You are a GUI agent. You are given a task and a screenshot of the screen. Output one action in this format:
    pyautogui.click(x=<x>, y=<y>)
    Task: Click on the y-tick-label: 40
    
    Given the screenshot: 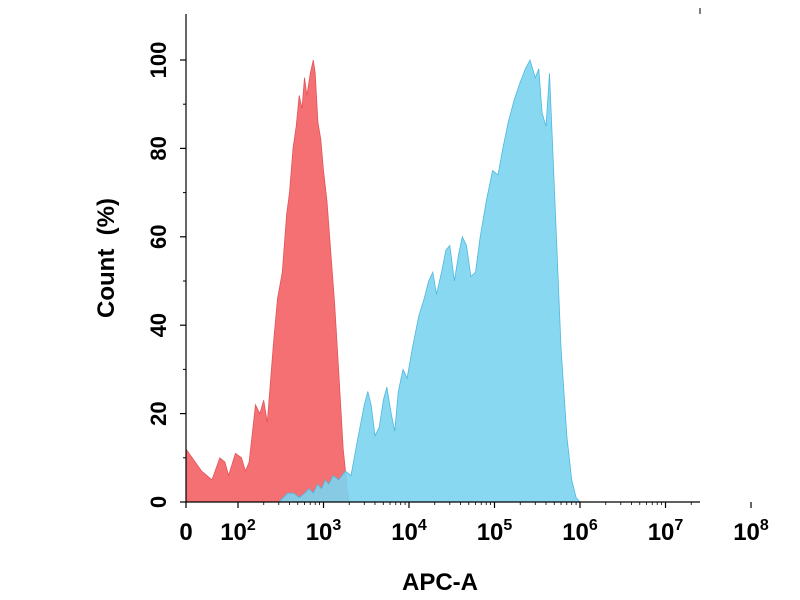 What is the action you would take?
    pyautogui.click(x=158, y=325)
    